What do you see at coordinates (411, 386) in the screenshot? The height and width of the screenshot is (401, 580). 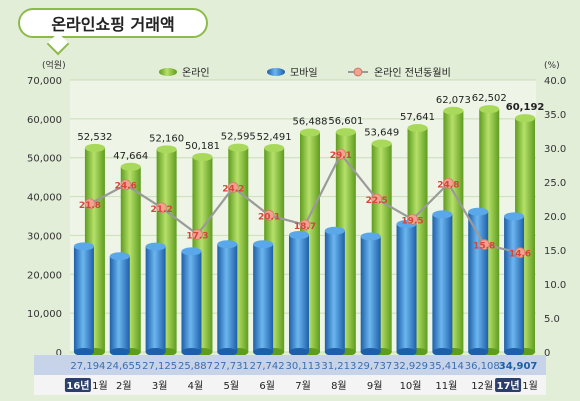 I see `month-label: 10월` at bounding box center [411, 386].